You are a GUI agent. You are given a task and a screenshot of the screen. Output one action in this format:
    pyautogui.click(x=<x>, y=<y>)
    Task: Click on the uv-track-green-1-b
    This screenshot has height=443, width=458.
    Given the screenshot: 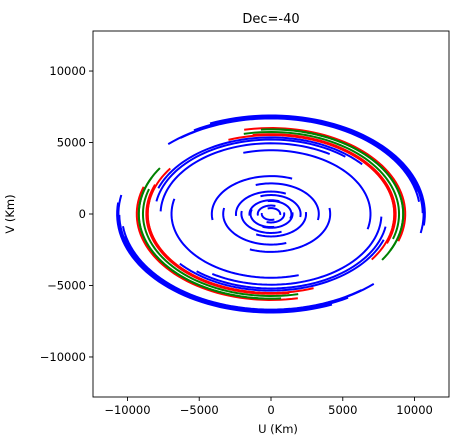 What is the action you would take?
    pyautogui.click(x=201, y=233)
    